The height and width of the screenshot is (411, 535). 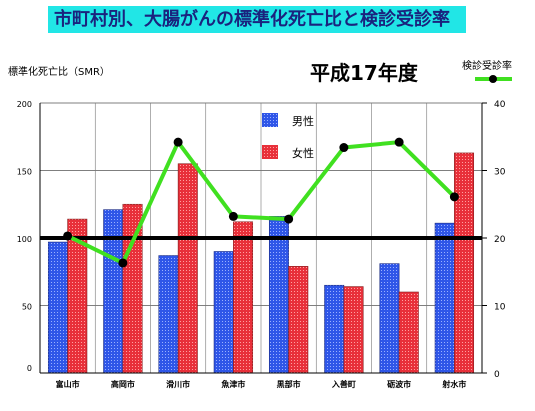 I want to click on right-tick-label: 40, so click(x=500, y=105).